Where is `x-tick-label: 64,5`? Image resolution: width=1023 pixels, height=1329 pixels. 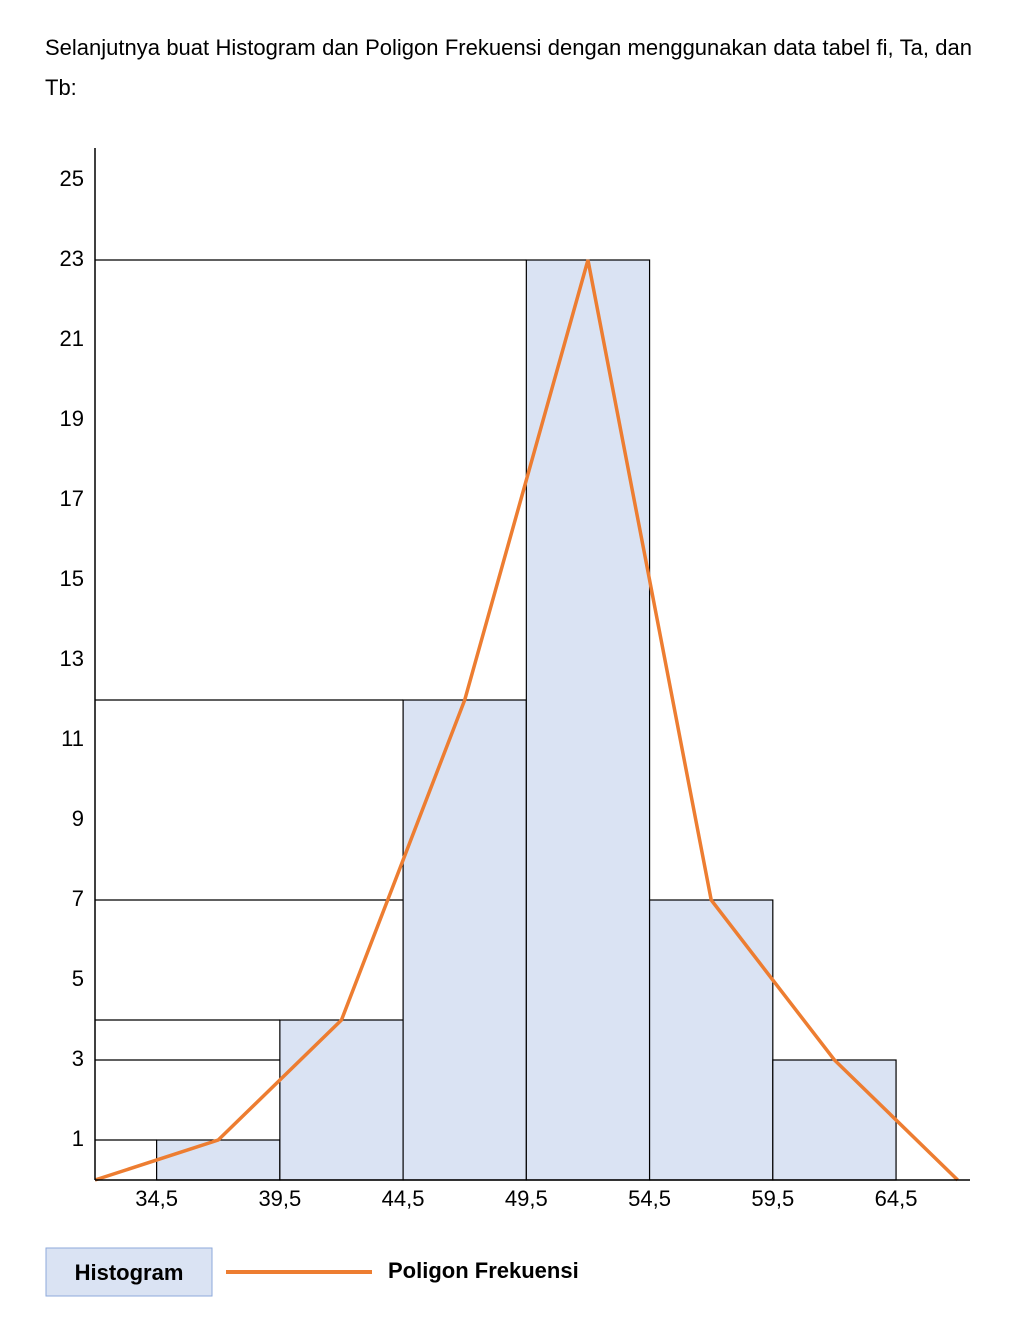 x-tick-label: 64,5 is located at coordinates (896, 1198).